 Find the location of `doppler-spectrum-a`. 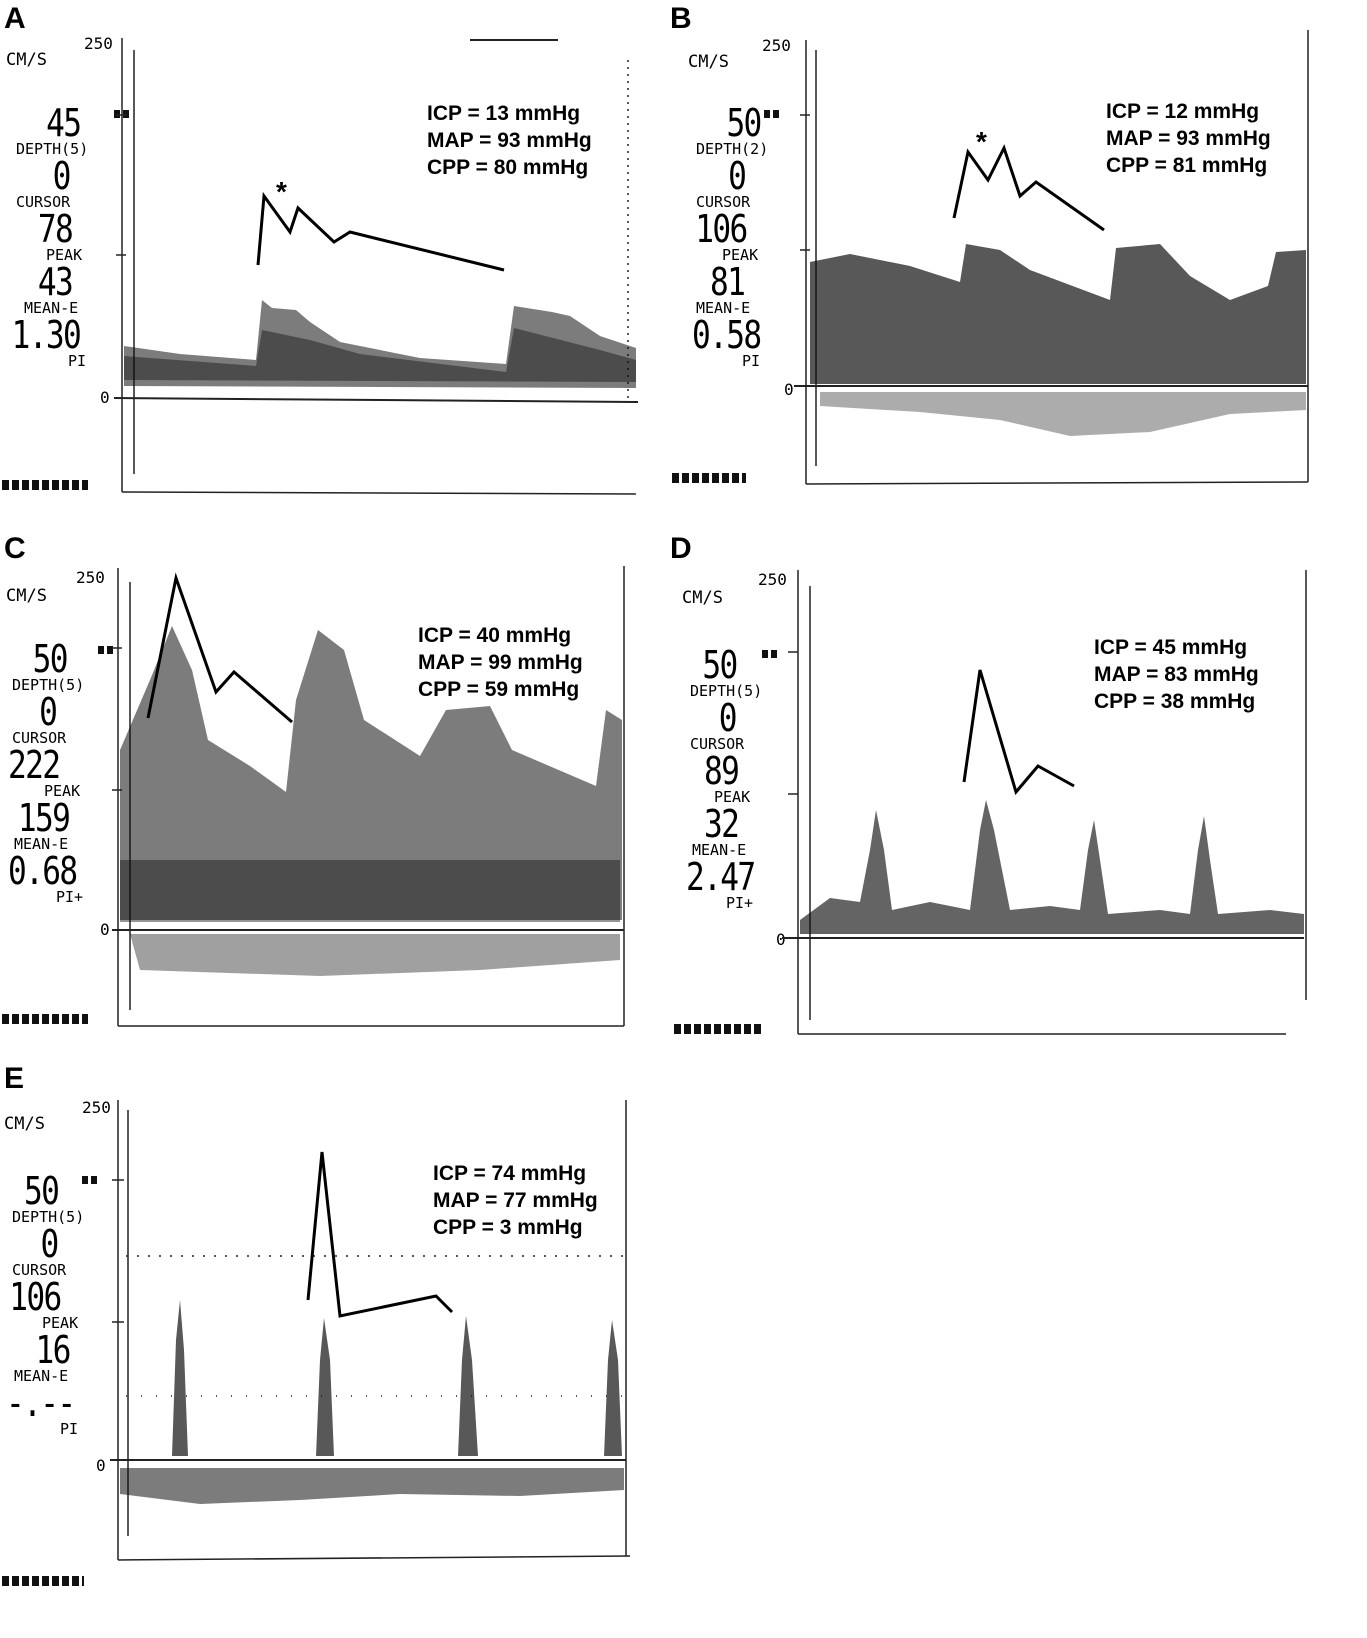

doppler-spectrum-a is located at coordinates (376, 266).